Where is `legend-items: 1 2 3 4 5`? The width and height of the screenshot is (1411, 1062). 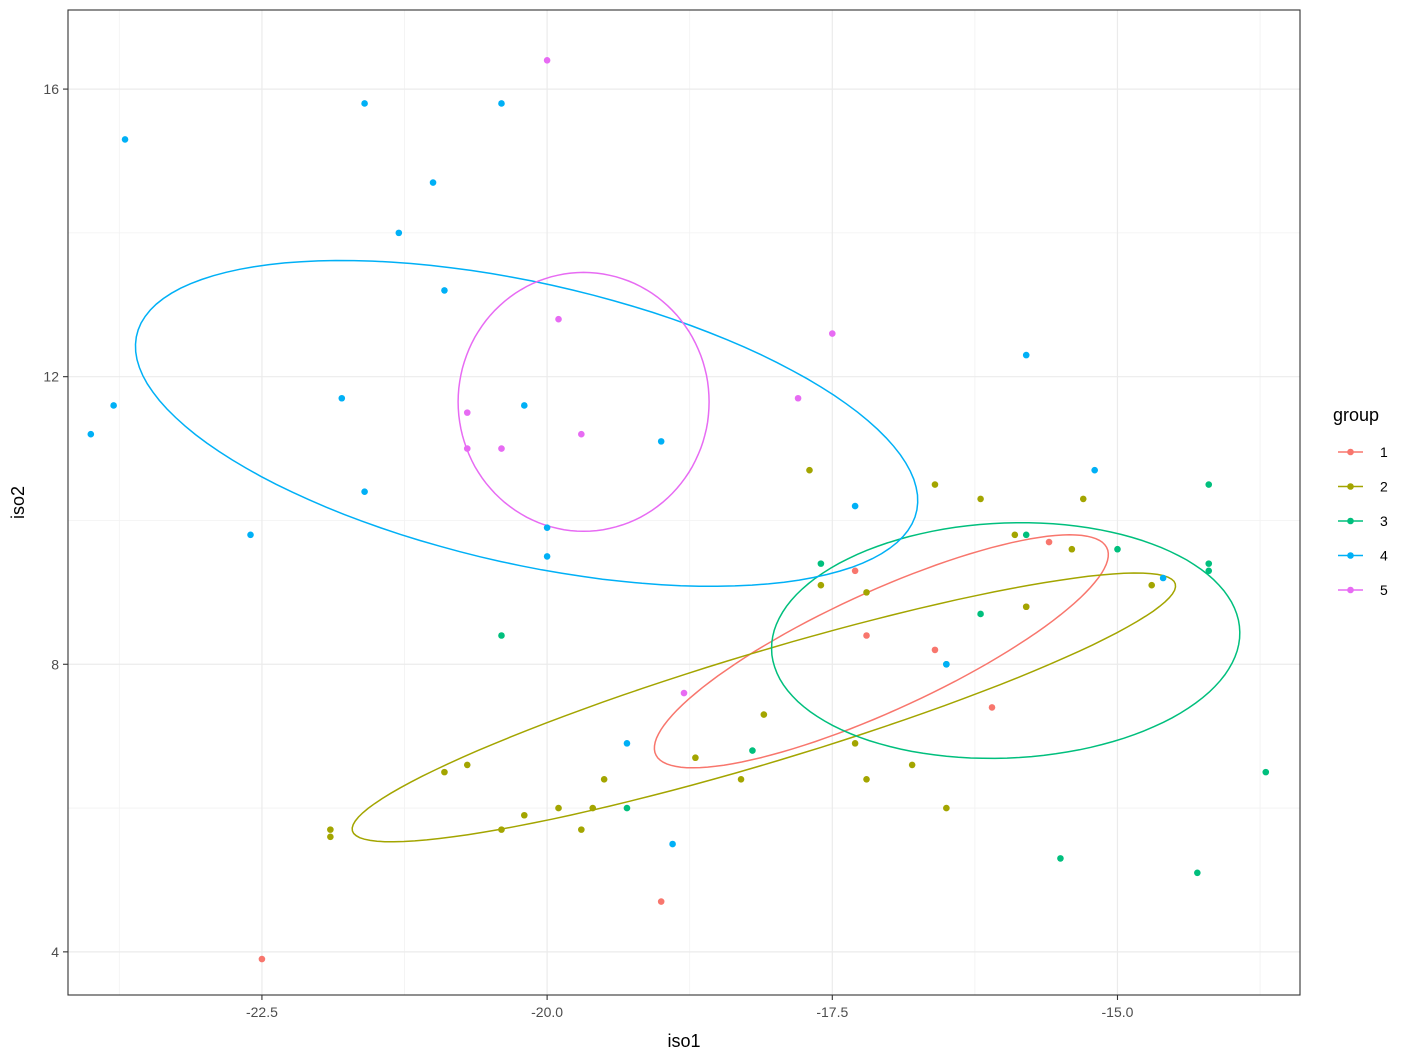 legend-items: 1 2 3 4 5 is located at coordinates (1363, 521).